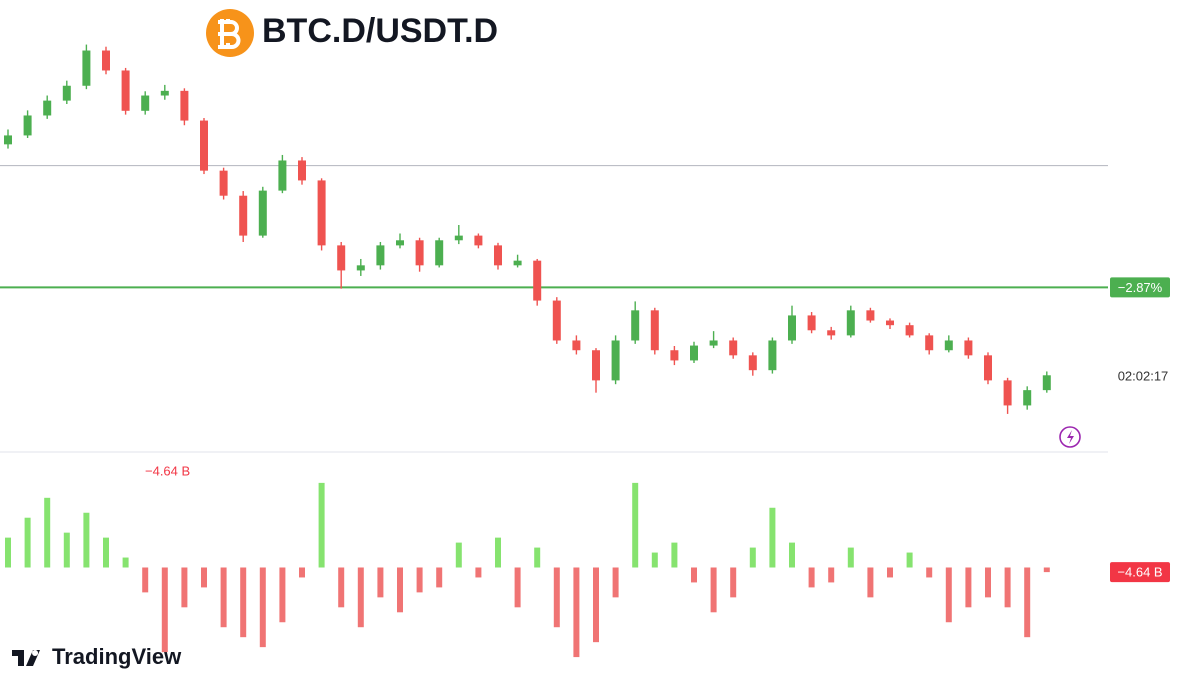 This screenshot has width=1200, height=677. What do you see at coordinates (1139, 572) in the screenshot?
I see `value-label: −4.64 B` at bounding box center [1139, 572].